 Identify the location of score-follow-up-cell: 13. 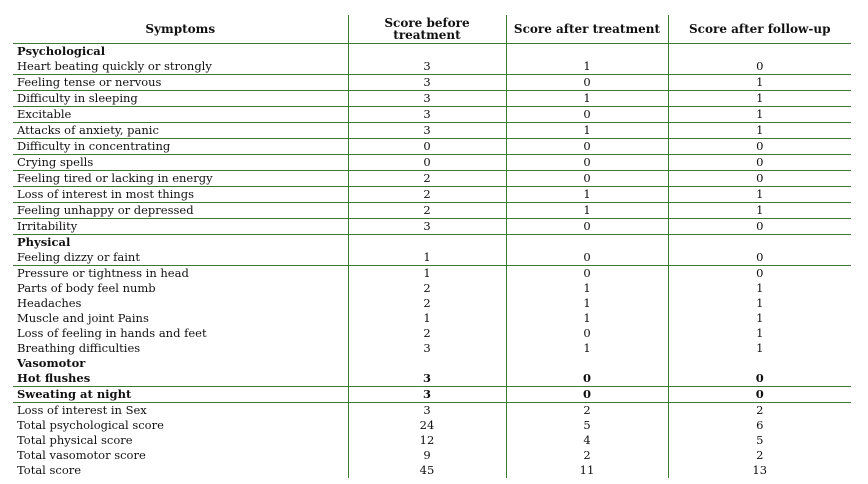
(759, 470).